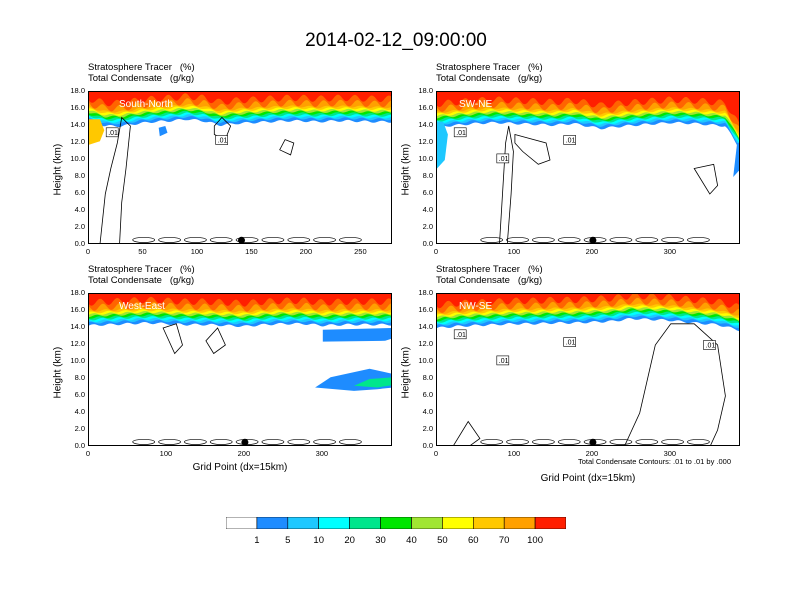 This screenshot has height=612, width=792. I want to click on location-marker, so click(593, 441).